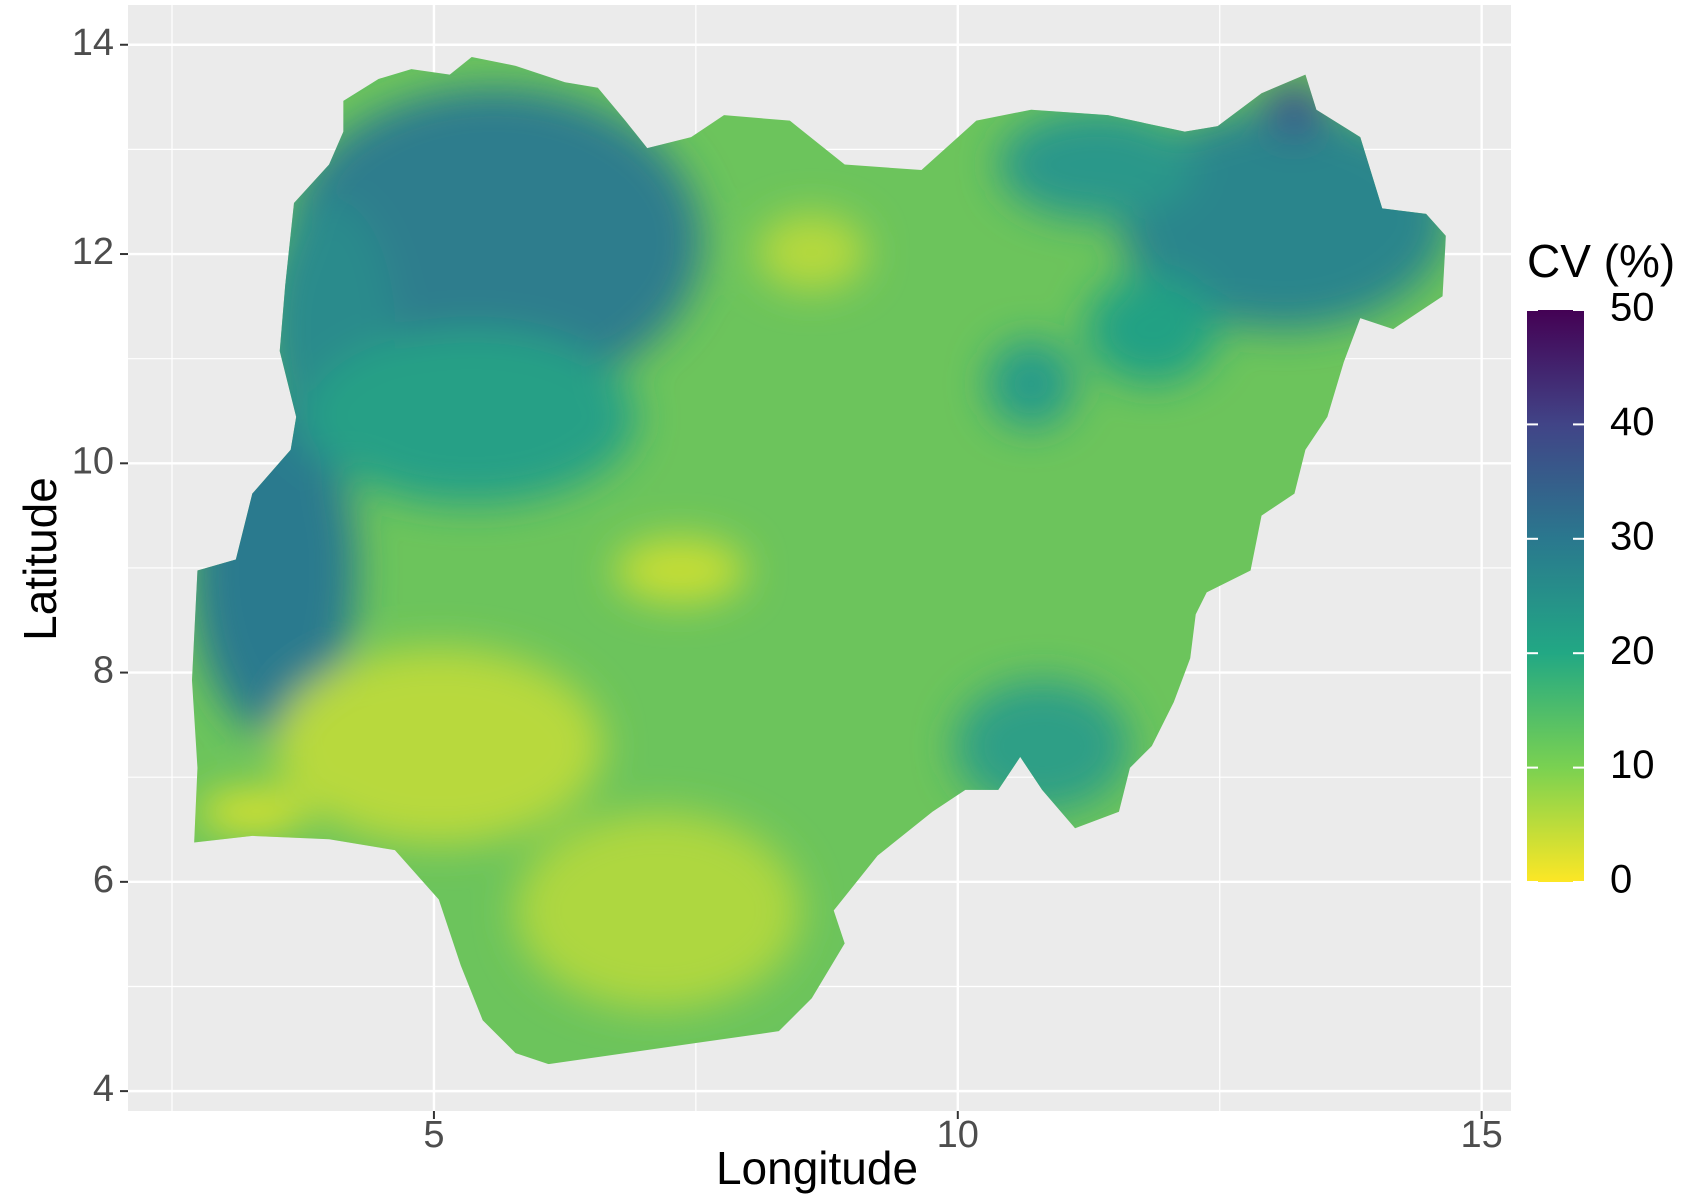 This screenshot has width=1700, height=1200. What do you see at coordinates (433, 1135) in the screenshot?
I see `x-tick-label: 5` at bounding box center [433, 1135].